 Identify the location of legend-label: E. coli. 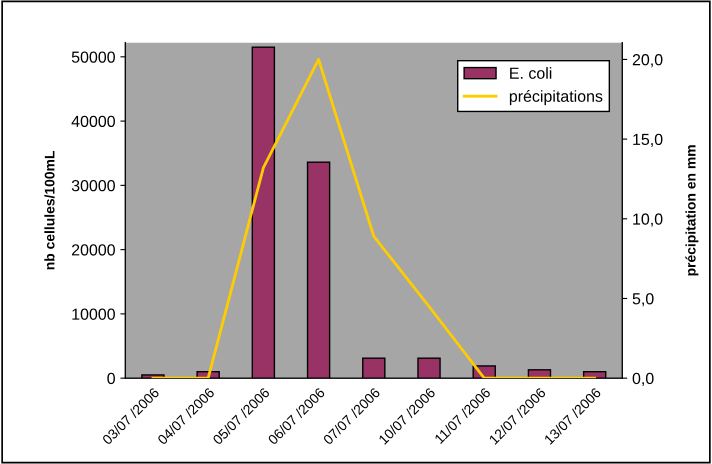
(531, 73).